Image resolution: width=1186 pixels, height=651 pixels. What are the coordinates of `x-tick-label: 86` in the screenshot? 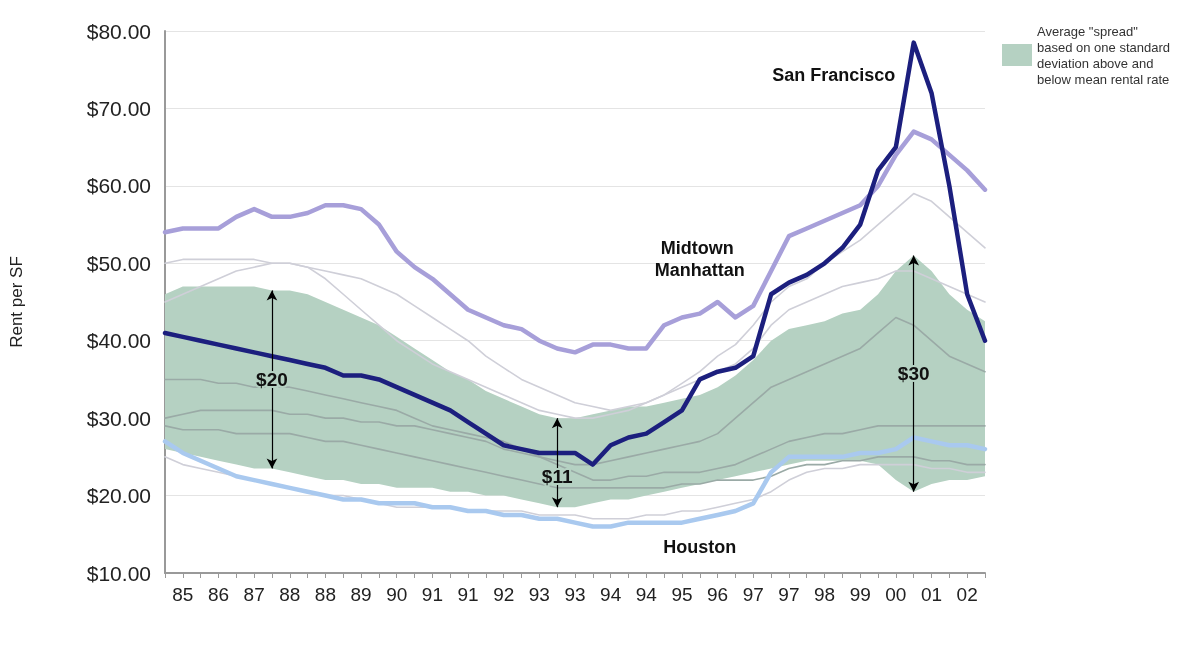 It's located at (218, 594).